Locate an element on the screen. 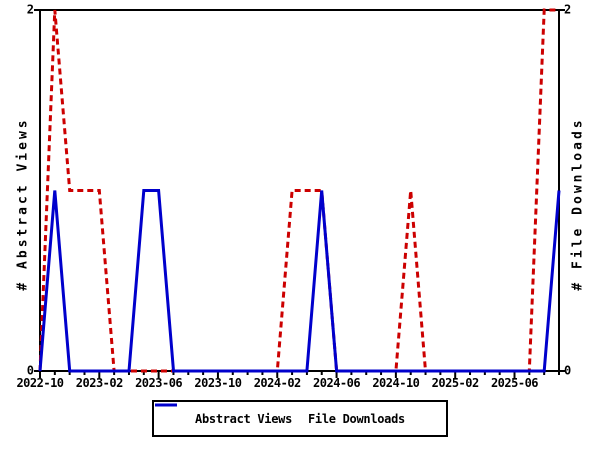 The width and height of the screenshot is (600, 450). legend-item-file-downloads: File Downloads is located at coordinates (280, 414).